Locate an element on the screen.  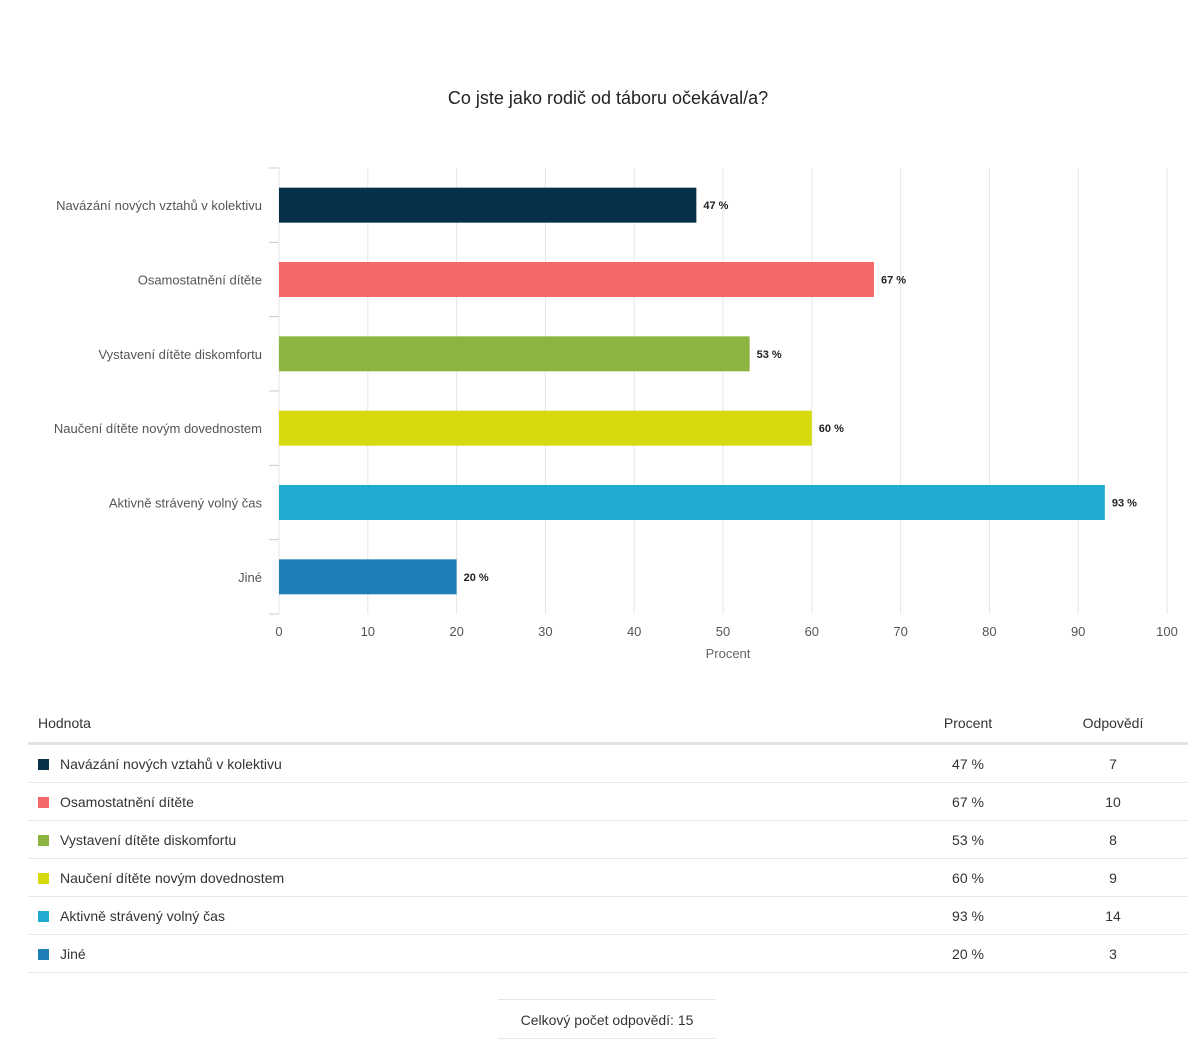
row-percent: 20 % is located at coordinates (968, 953).